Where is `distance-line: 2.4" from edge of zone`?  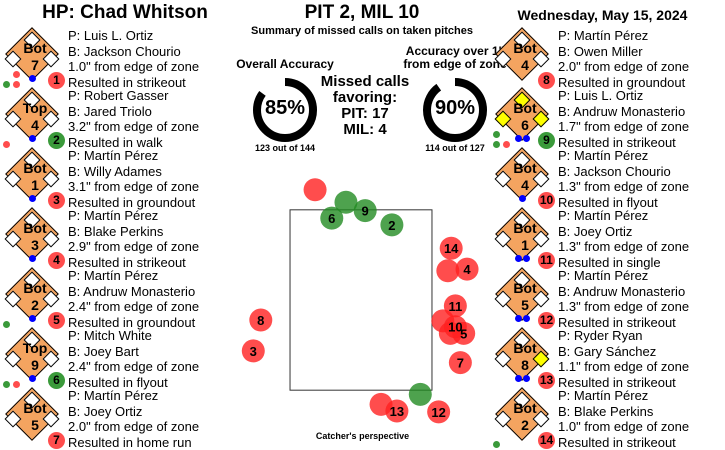 distance-line: 2.4" from edge of zone is located at coordinates (134, 366).